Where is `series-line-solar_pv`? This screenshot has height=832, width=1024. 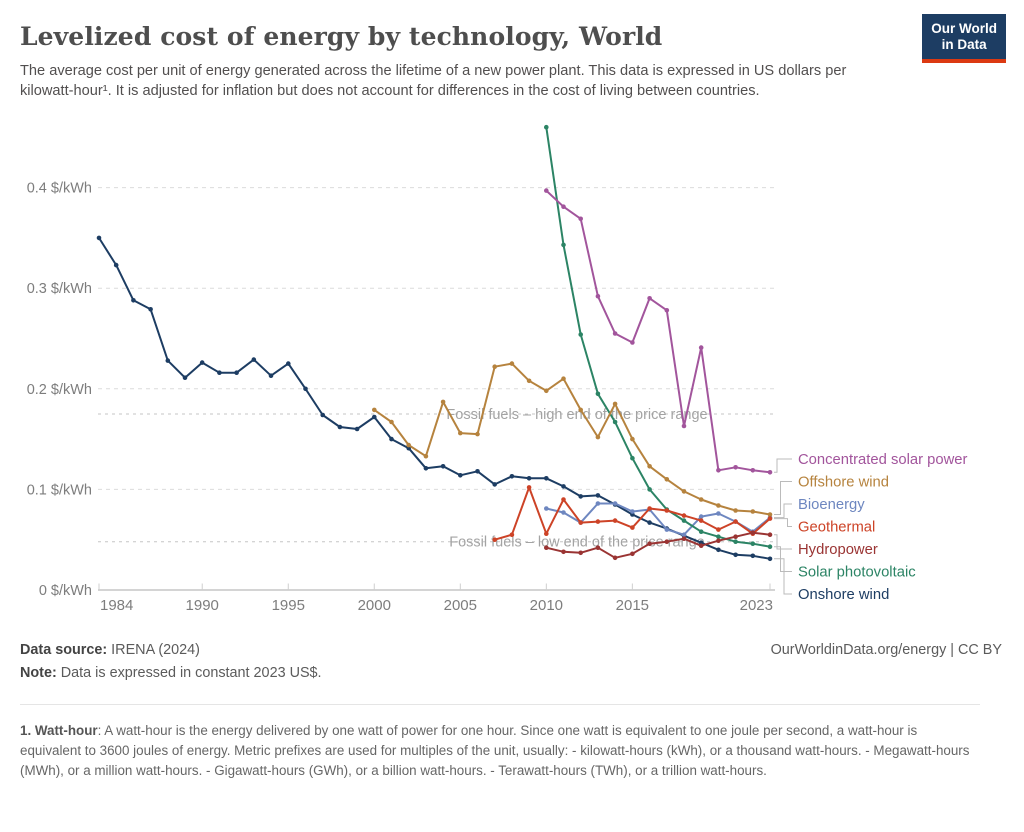 series-line-solar_pv is located at coordinates (658, 337).